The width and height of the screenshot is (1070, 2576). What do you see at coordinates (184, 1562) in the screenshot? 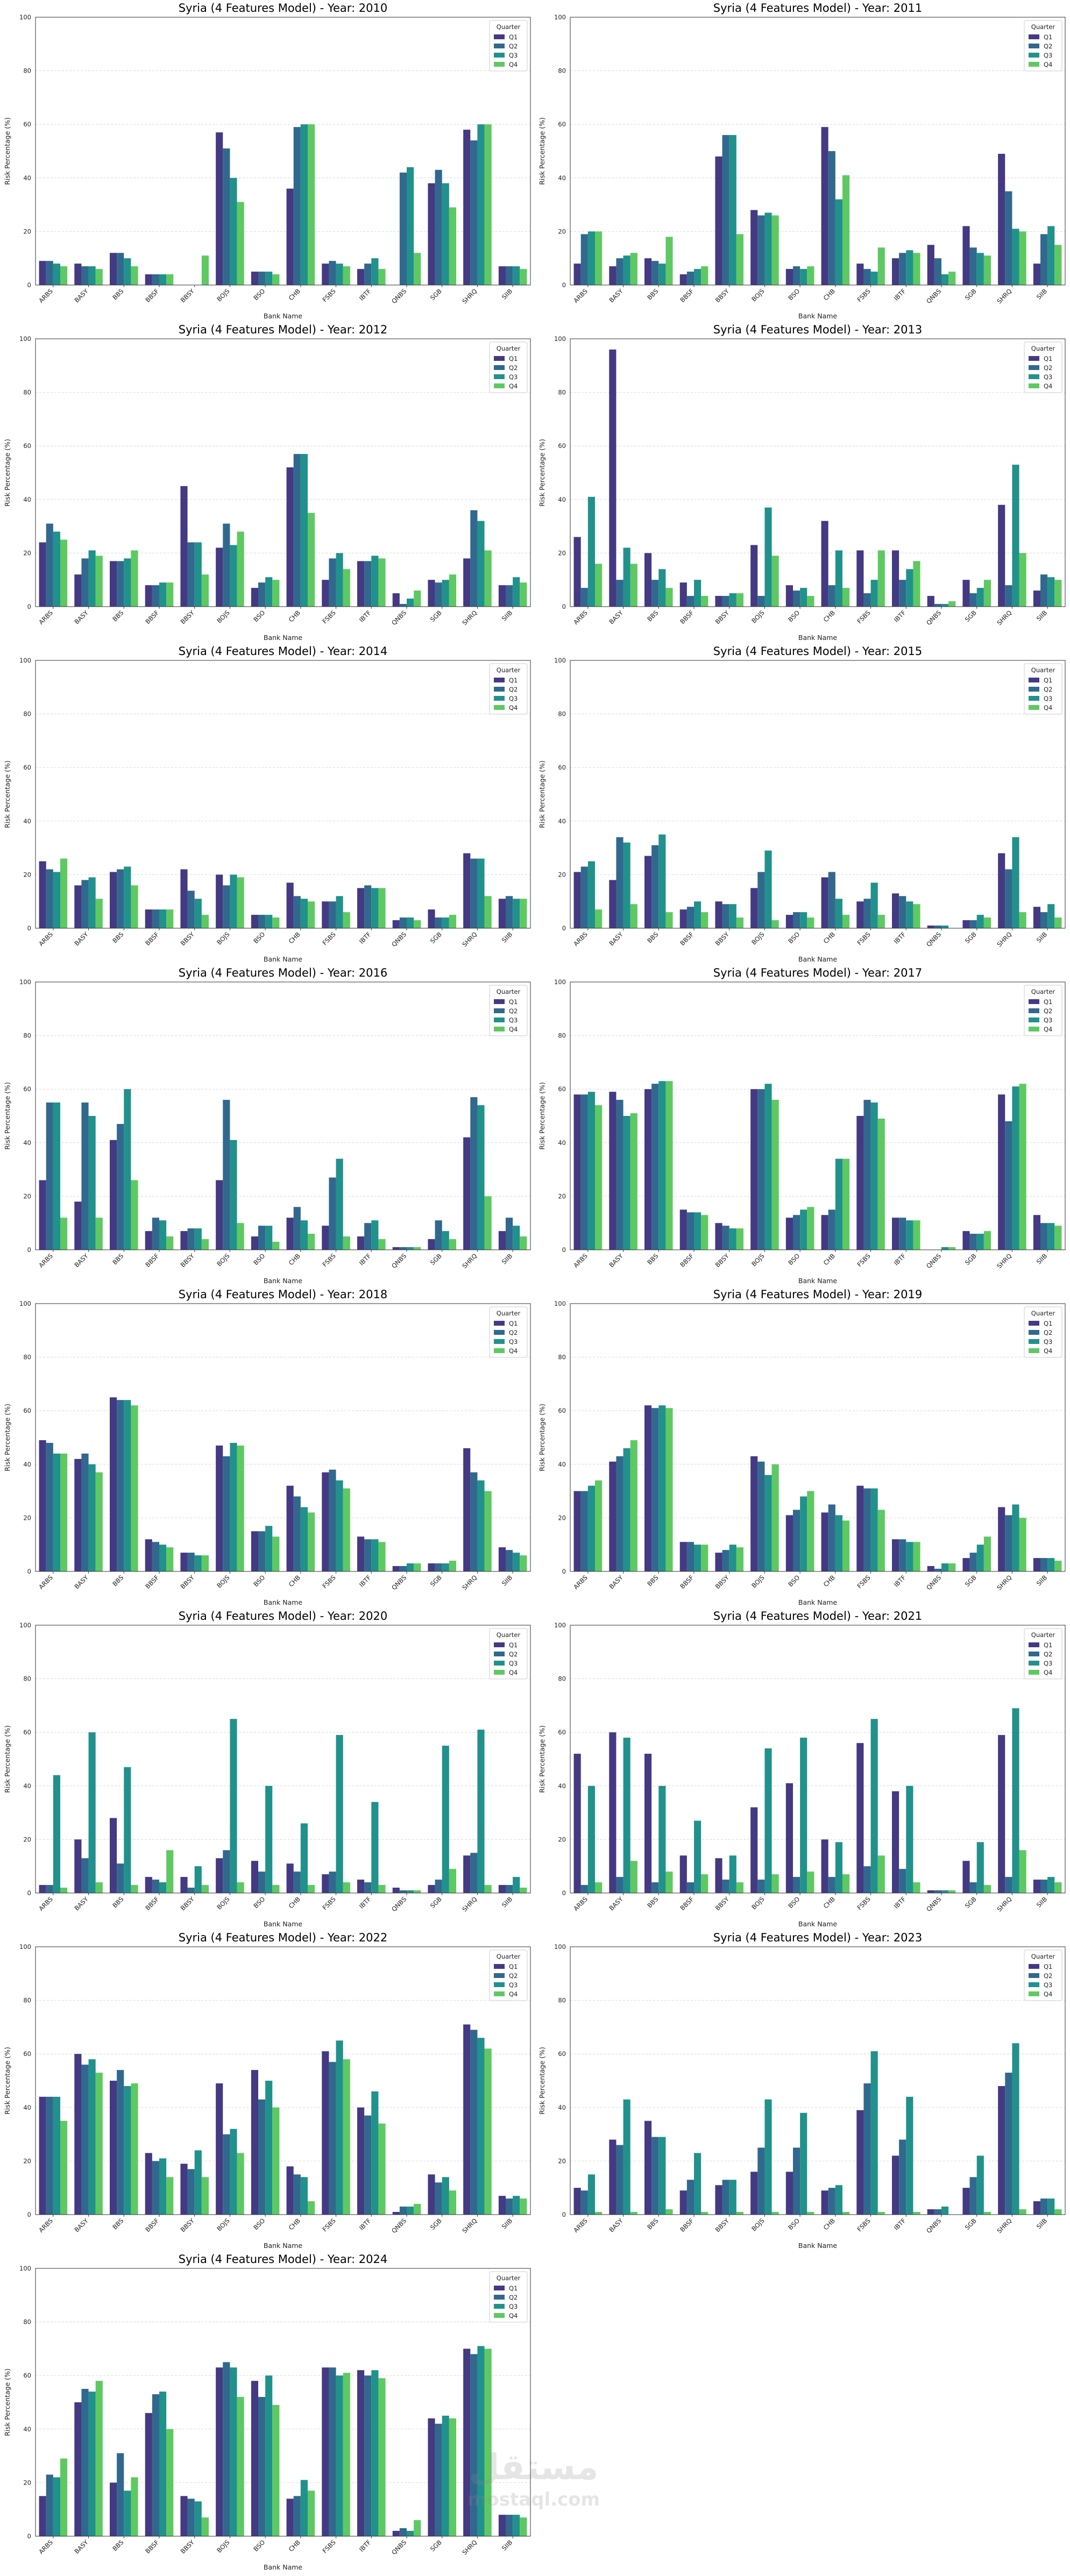
I see `bar-BBSY-Q1` at bounding box center [184, 1562].